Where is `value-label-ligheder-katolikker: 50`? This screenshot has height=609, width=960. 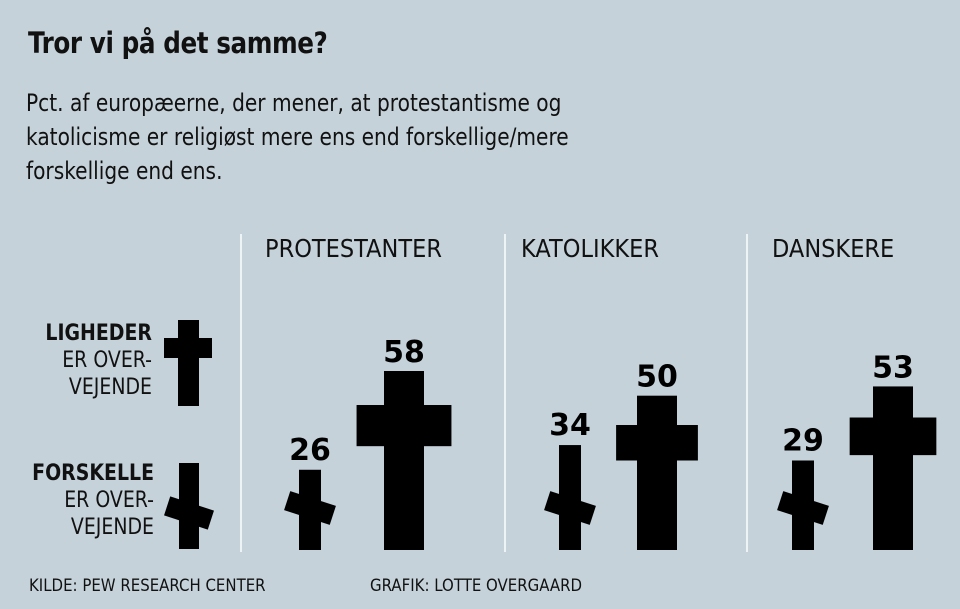
value-label-ligheder-katolikker: 50 is located at coordinates (657, 377).